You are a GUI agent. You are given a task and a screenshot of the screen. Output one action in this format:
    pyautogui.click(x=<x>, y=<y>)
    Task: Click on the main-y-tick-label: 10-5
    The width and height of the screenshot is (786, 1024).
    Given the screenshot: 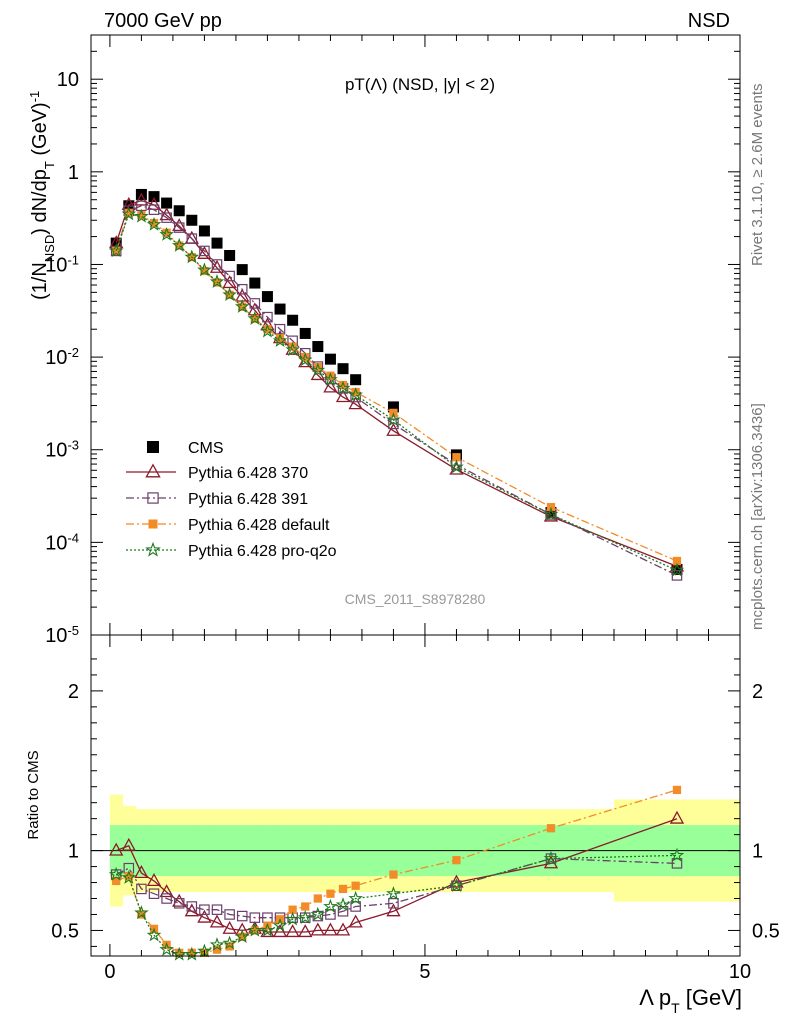 What is the action you would take?
    pyautogui.click(x=62, y=635)
    